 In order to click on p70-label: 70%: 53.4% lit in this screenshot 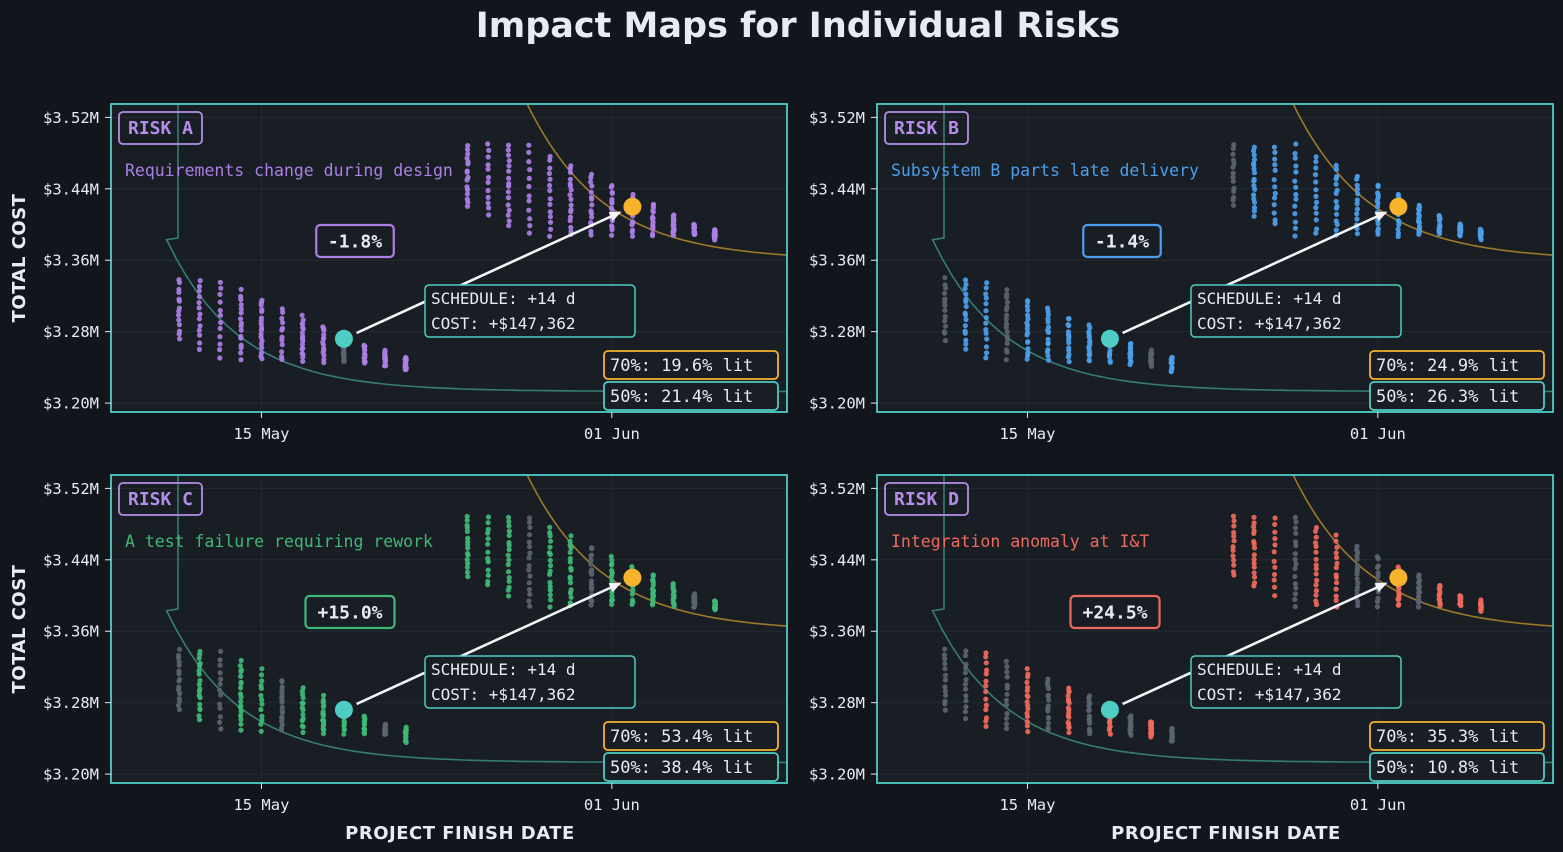, I will do `click(681, 737)`.